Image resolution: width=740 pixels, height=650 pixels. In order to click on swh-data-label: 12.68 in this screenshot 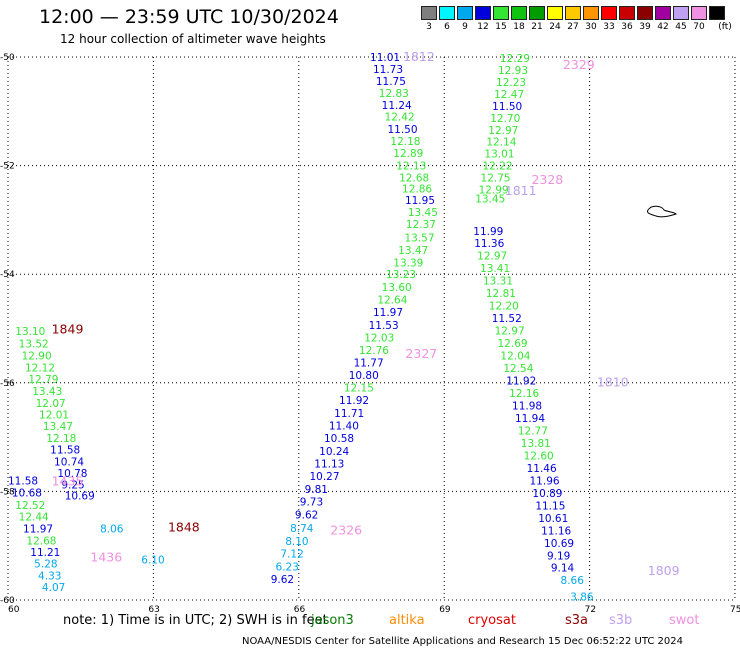, I will do `click(414, 179)`.